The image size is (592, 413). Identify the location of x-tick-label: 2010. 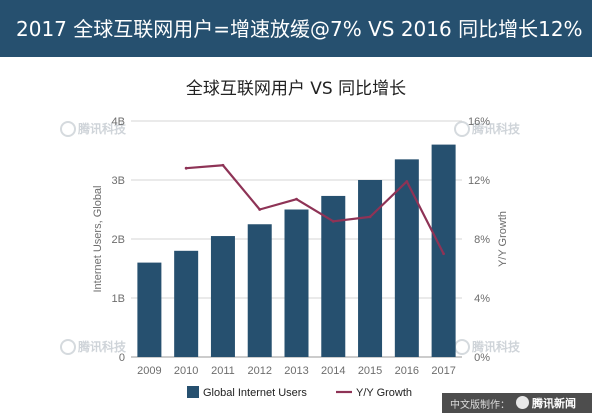
(186, 371).